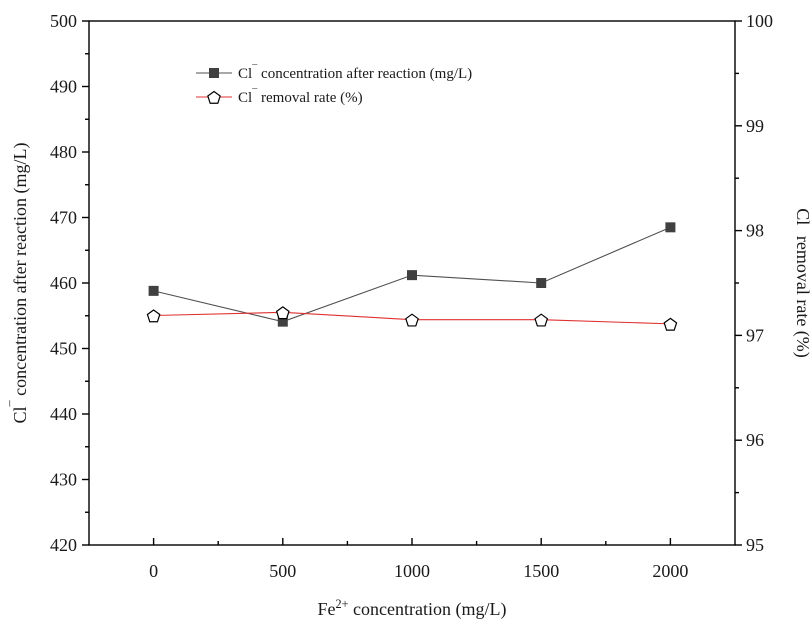 Image resolution: width=811 pixels, height=623 pixels. Describe the element at coordinates (63, 152) in the screenshot. I see `y-left-tick-label: 480` at that location.